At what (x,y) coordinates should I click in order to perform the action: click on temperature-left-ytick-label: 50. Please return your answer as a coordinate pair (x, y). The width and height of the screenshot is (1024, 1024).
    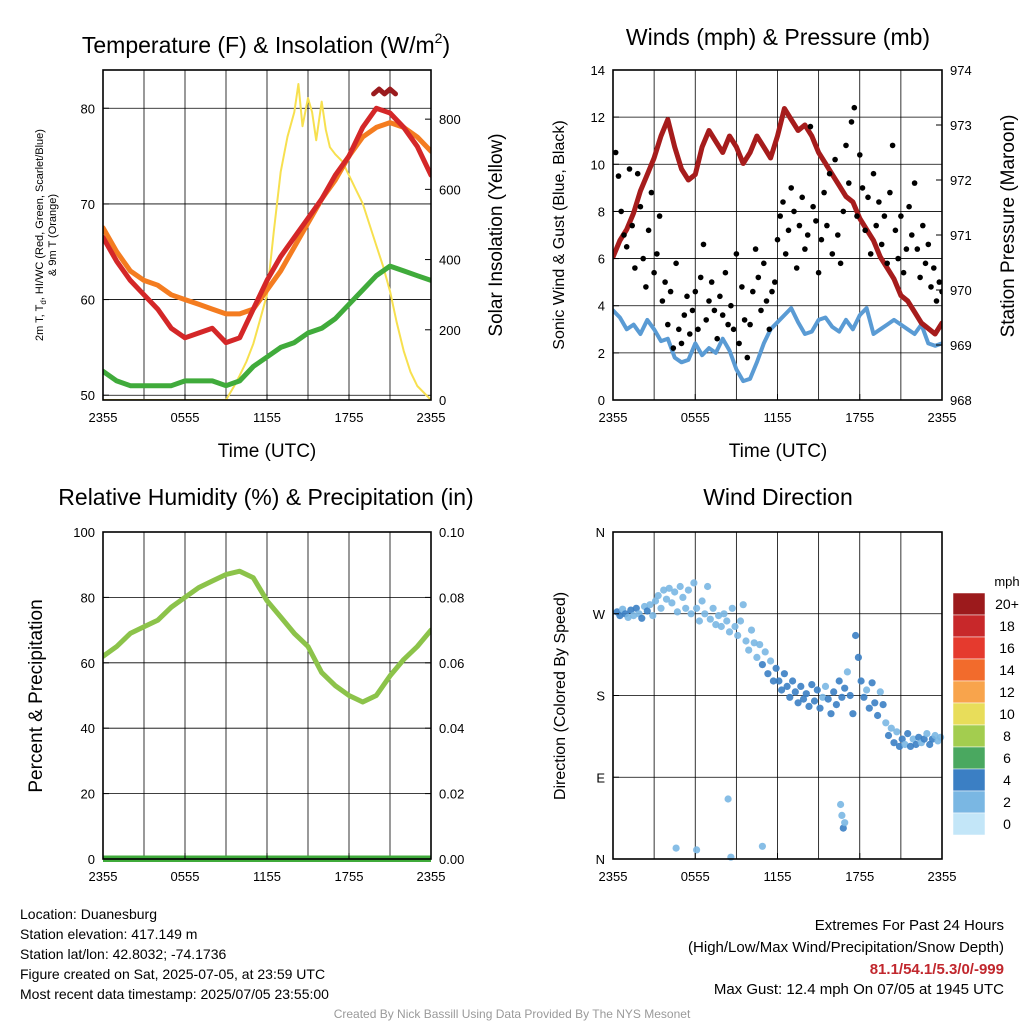
    Looking at the image, I should click on (88, 395).